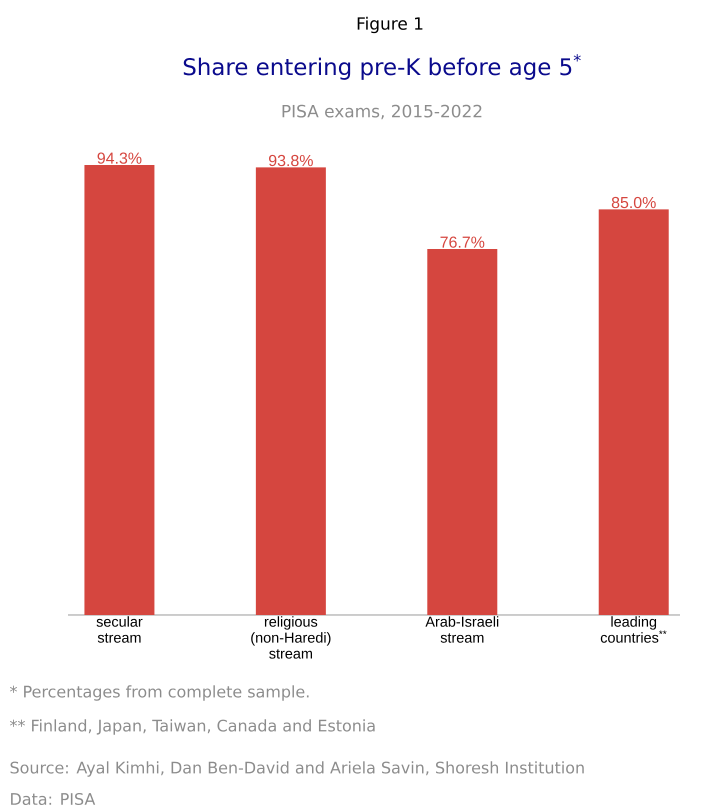 The height and width of the screenshot is (809, 725). I want to click on x-tick-label: secular stream, so click(119, 629).